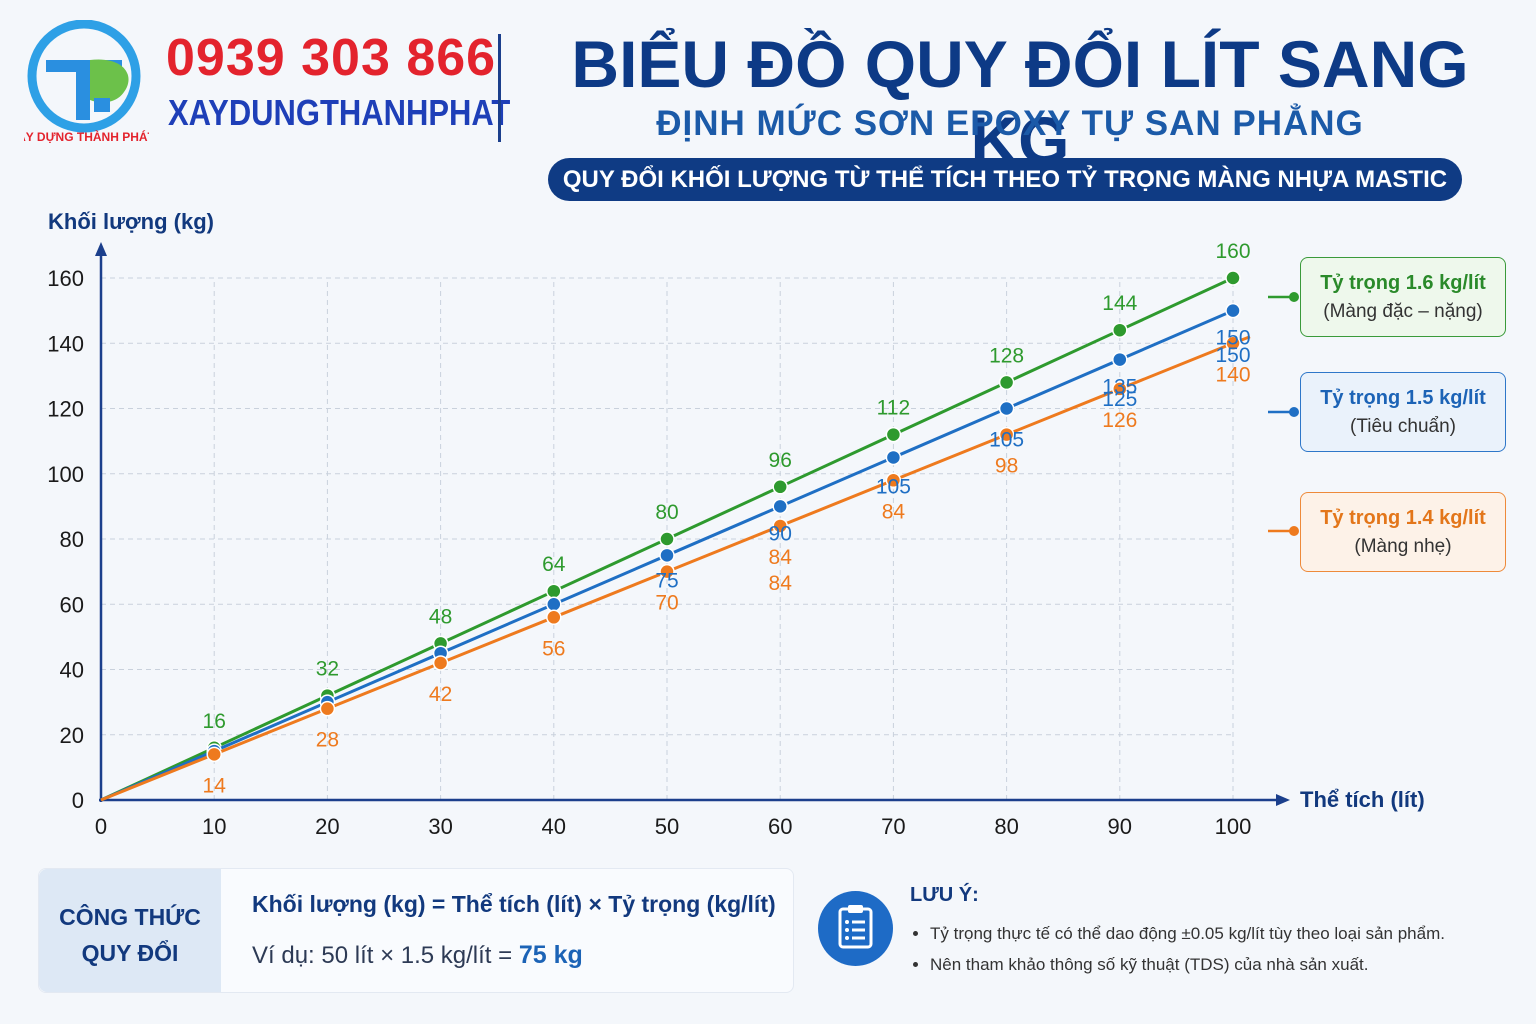 Image resolution: width=1536 pixels, height=1024 pixels. Describe the element at coordinates (131, 221) in the screenshot. I see `y-axis-label: Khối lượng (kg)` at that location.